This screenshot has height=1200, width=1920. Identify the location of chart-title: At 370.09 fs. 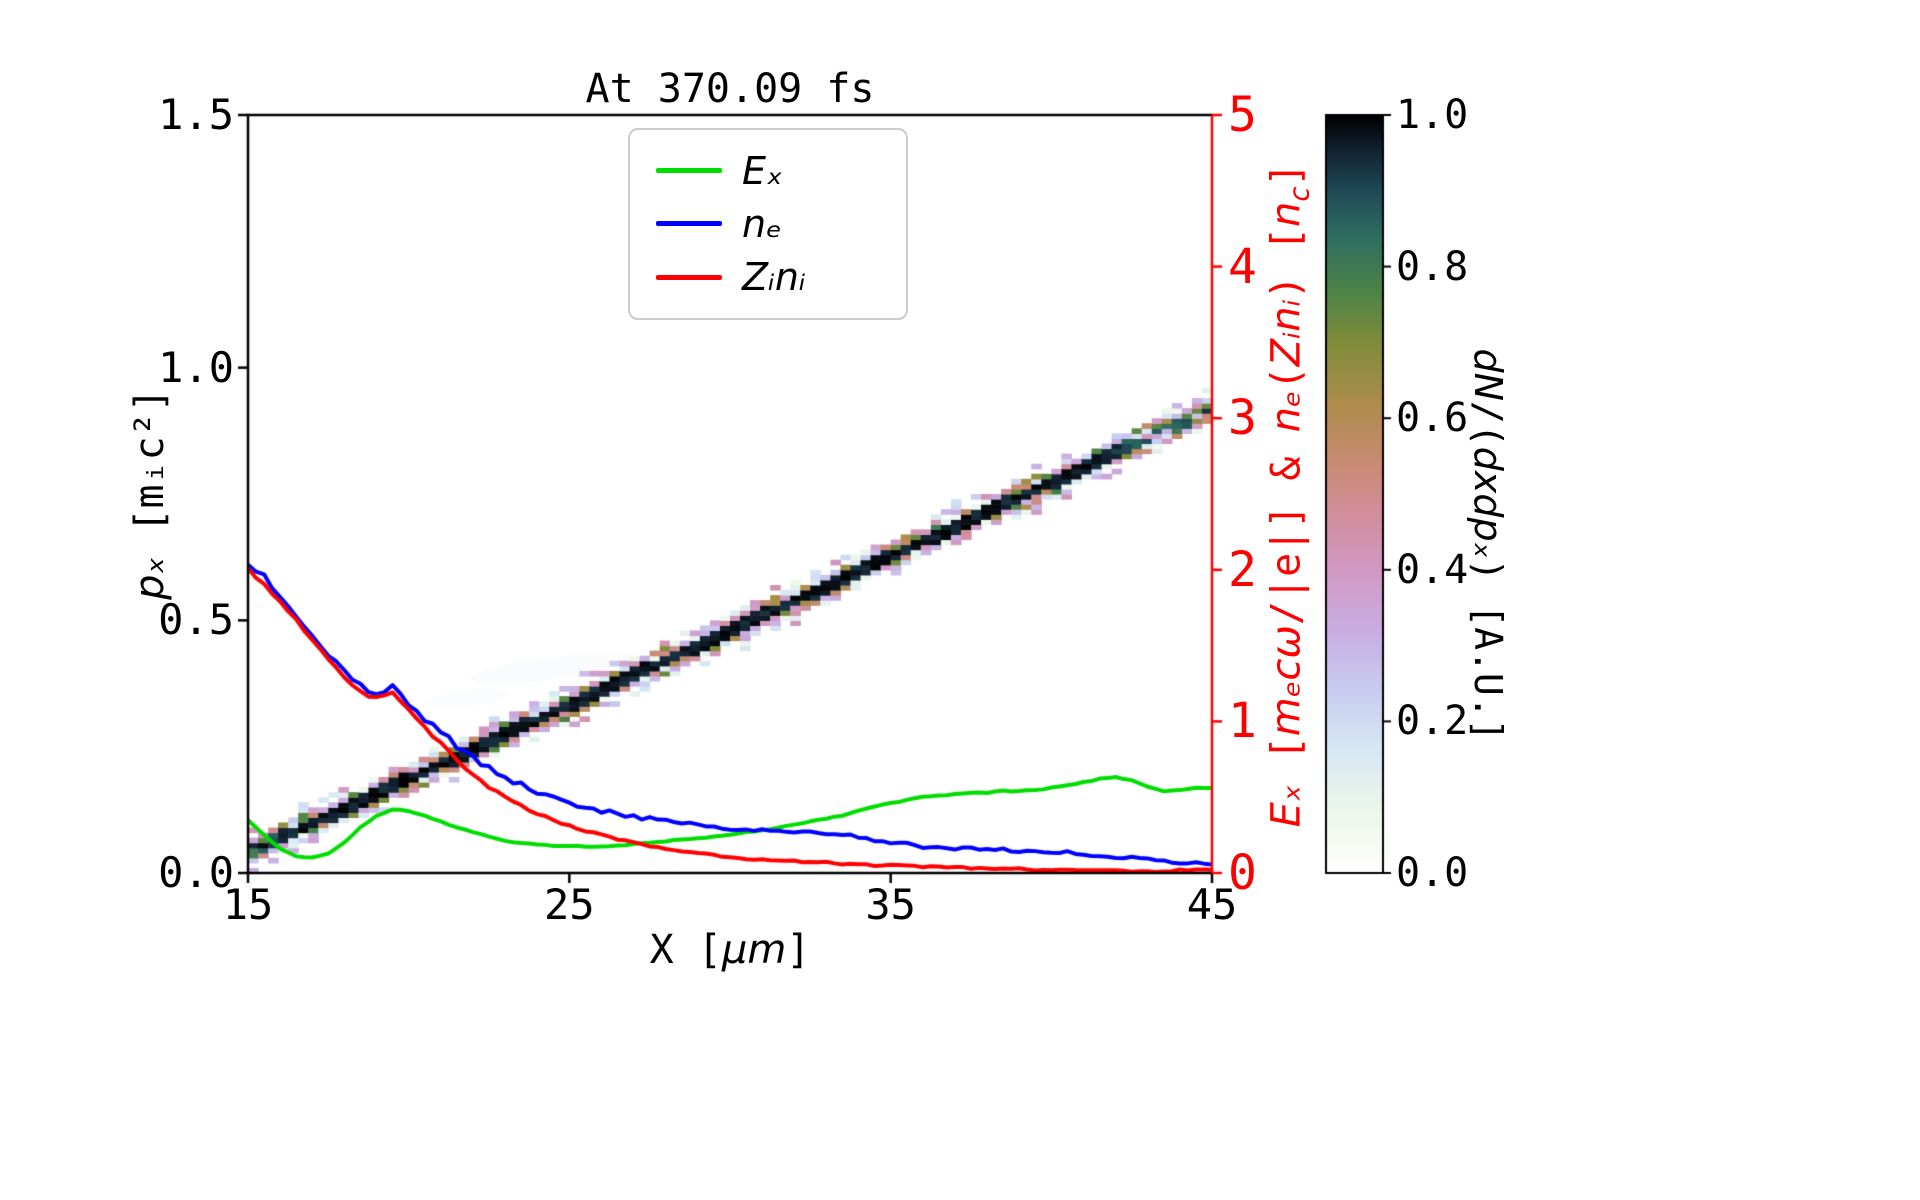
(730, 89).